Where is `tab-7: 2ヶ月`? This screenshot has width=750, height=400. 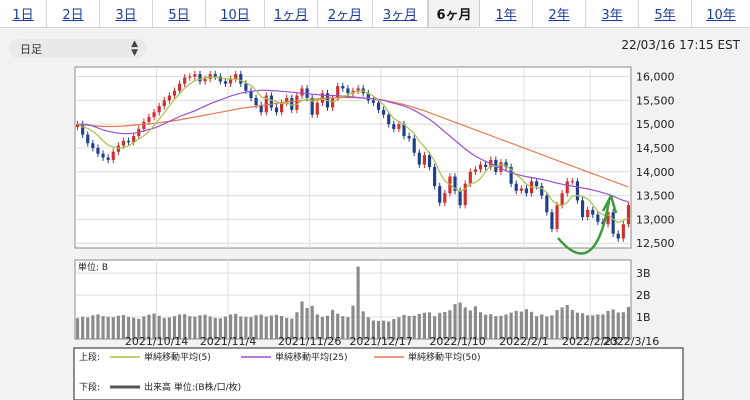
tab-7: 2ヶ月 is located at coordinates (345, 13).